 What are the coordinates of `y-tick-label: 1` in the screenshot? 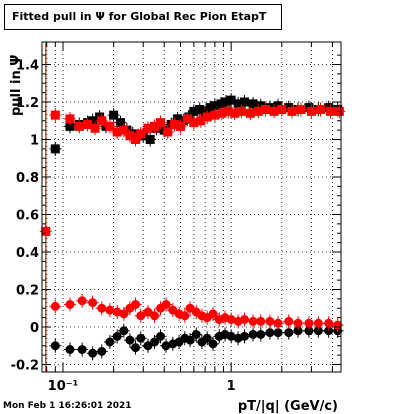 It's located at (34, 141).